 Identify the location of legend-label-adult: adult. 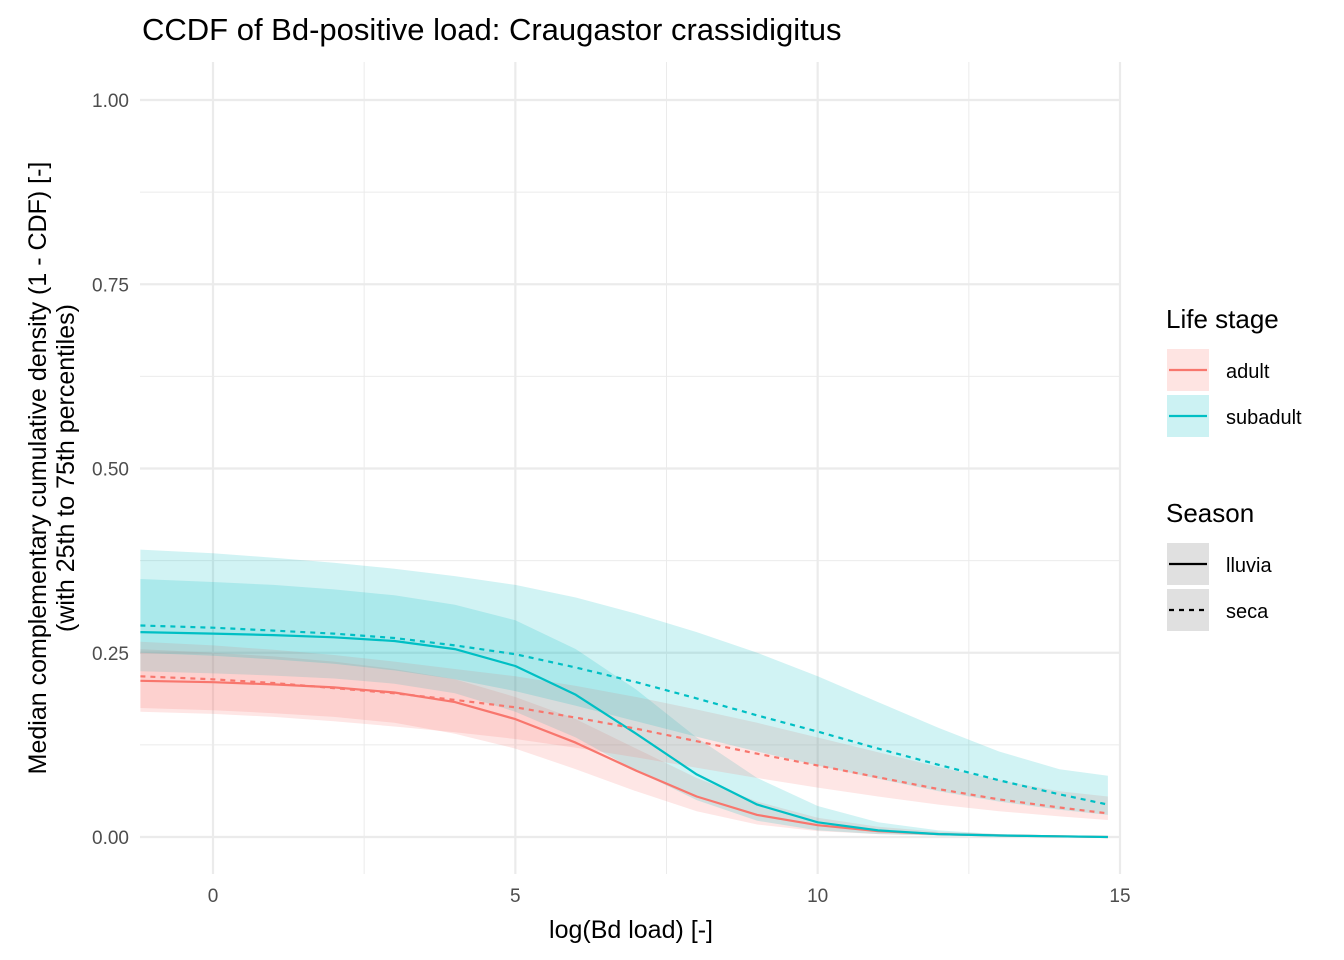
(1248, 372).